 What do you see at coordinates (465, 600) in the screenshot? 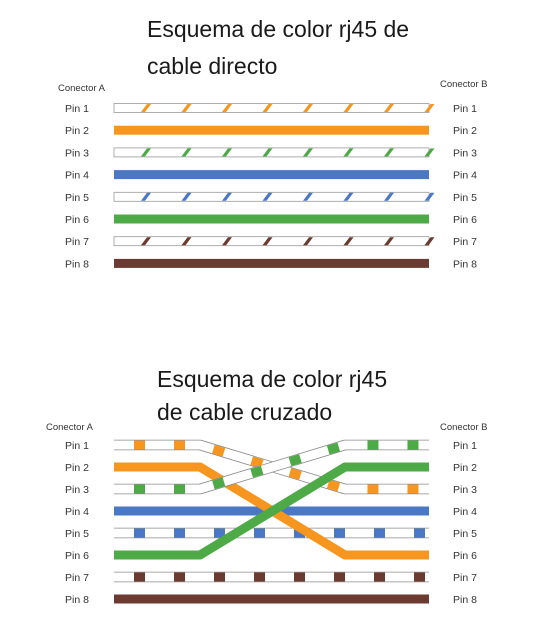
I see `crossover-right-pin-8: Pin 8` at bounding box center [465, 600].